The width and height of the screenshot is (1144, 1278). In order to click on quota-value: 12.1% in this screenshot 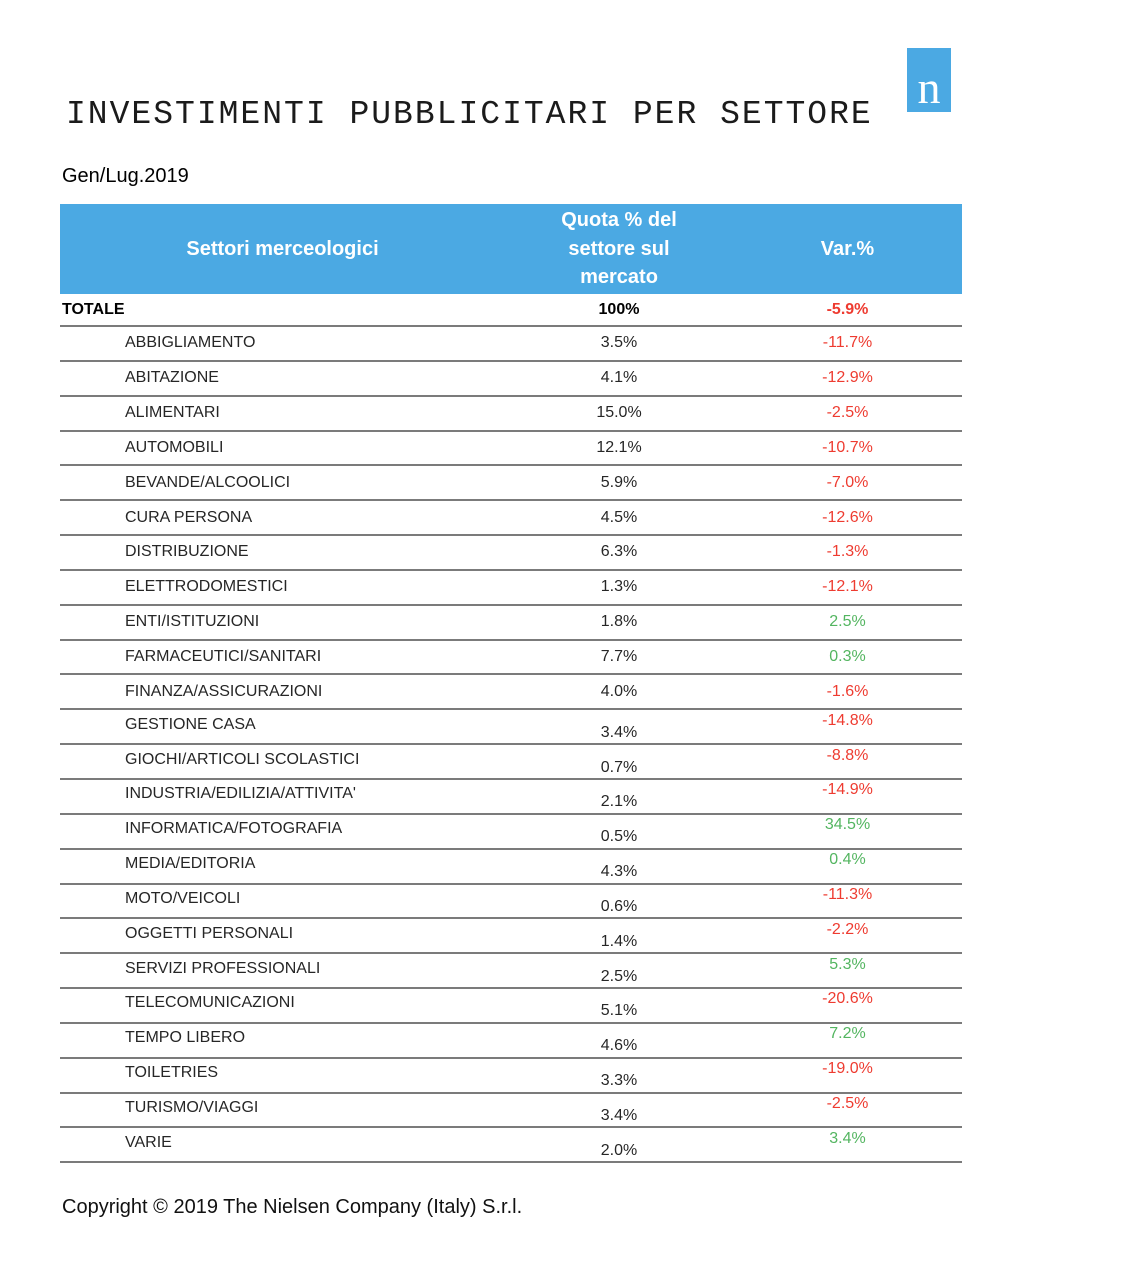, I will do `click(619, 447)`.